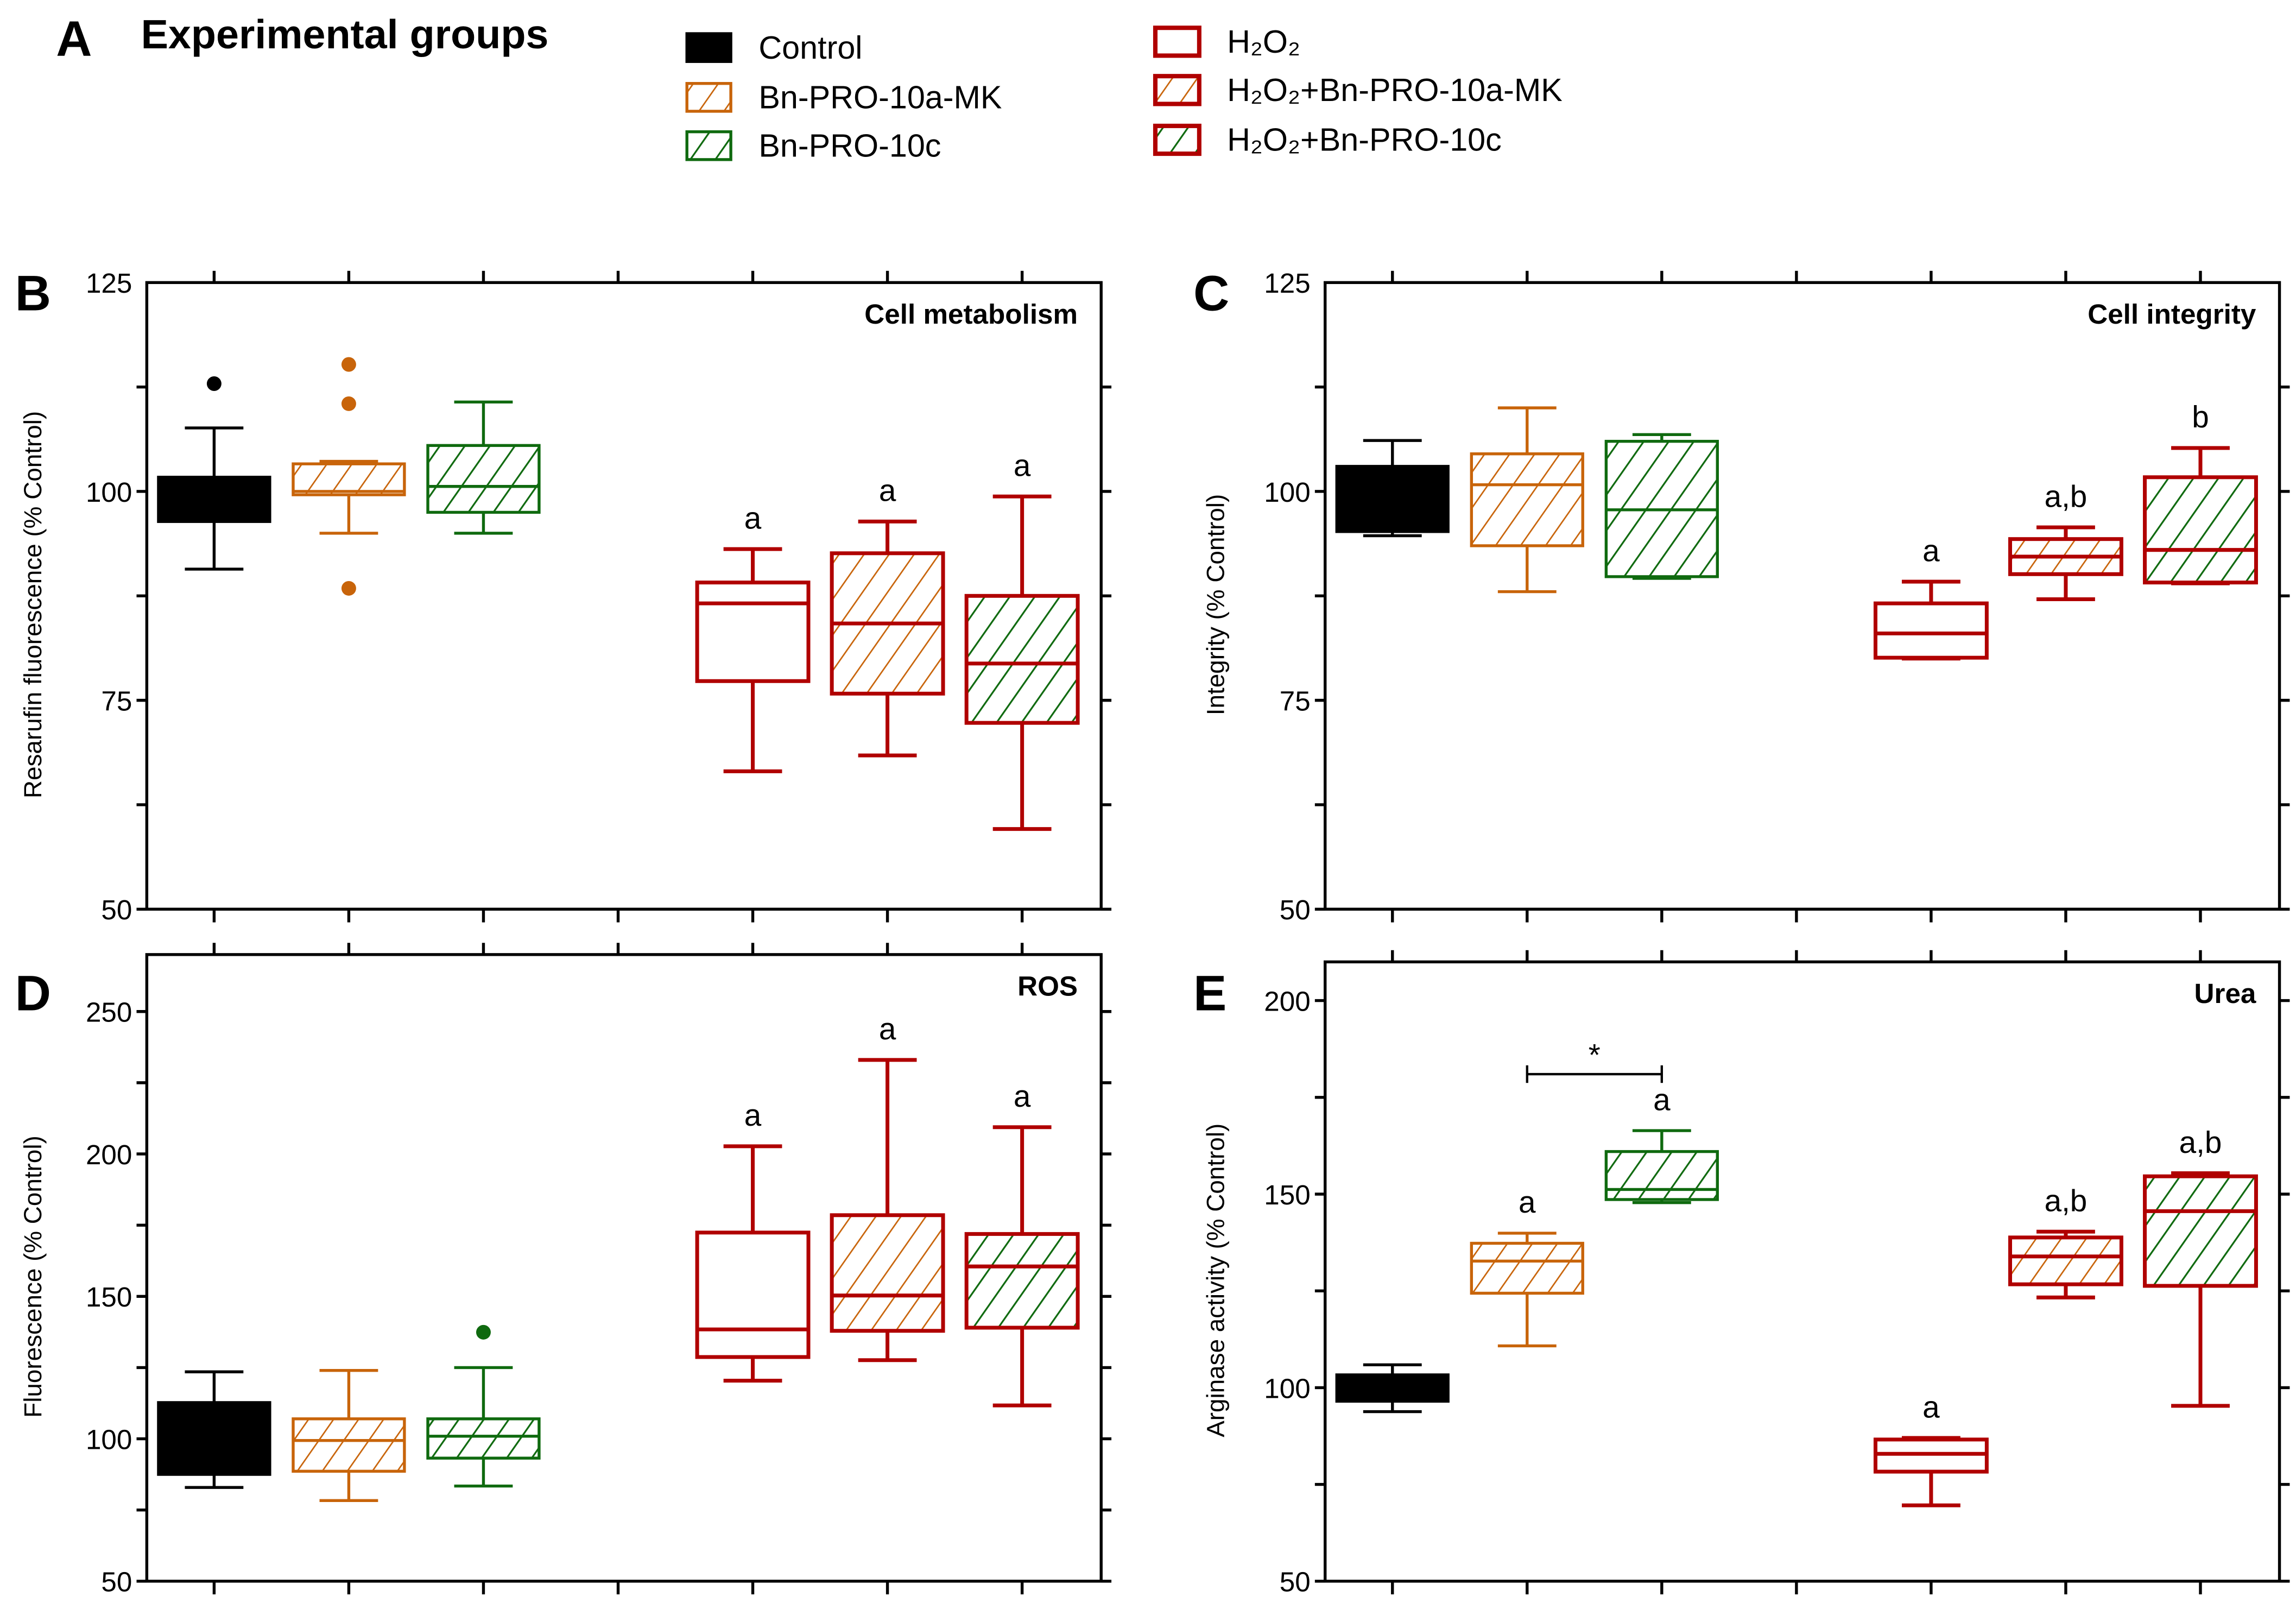 This screenshot has height=1609, width=2296. I want to click on legend-label: H₂O₂+Bn-PRO-10a-MK, so click(1395, 90).